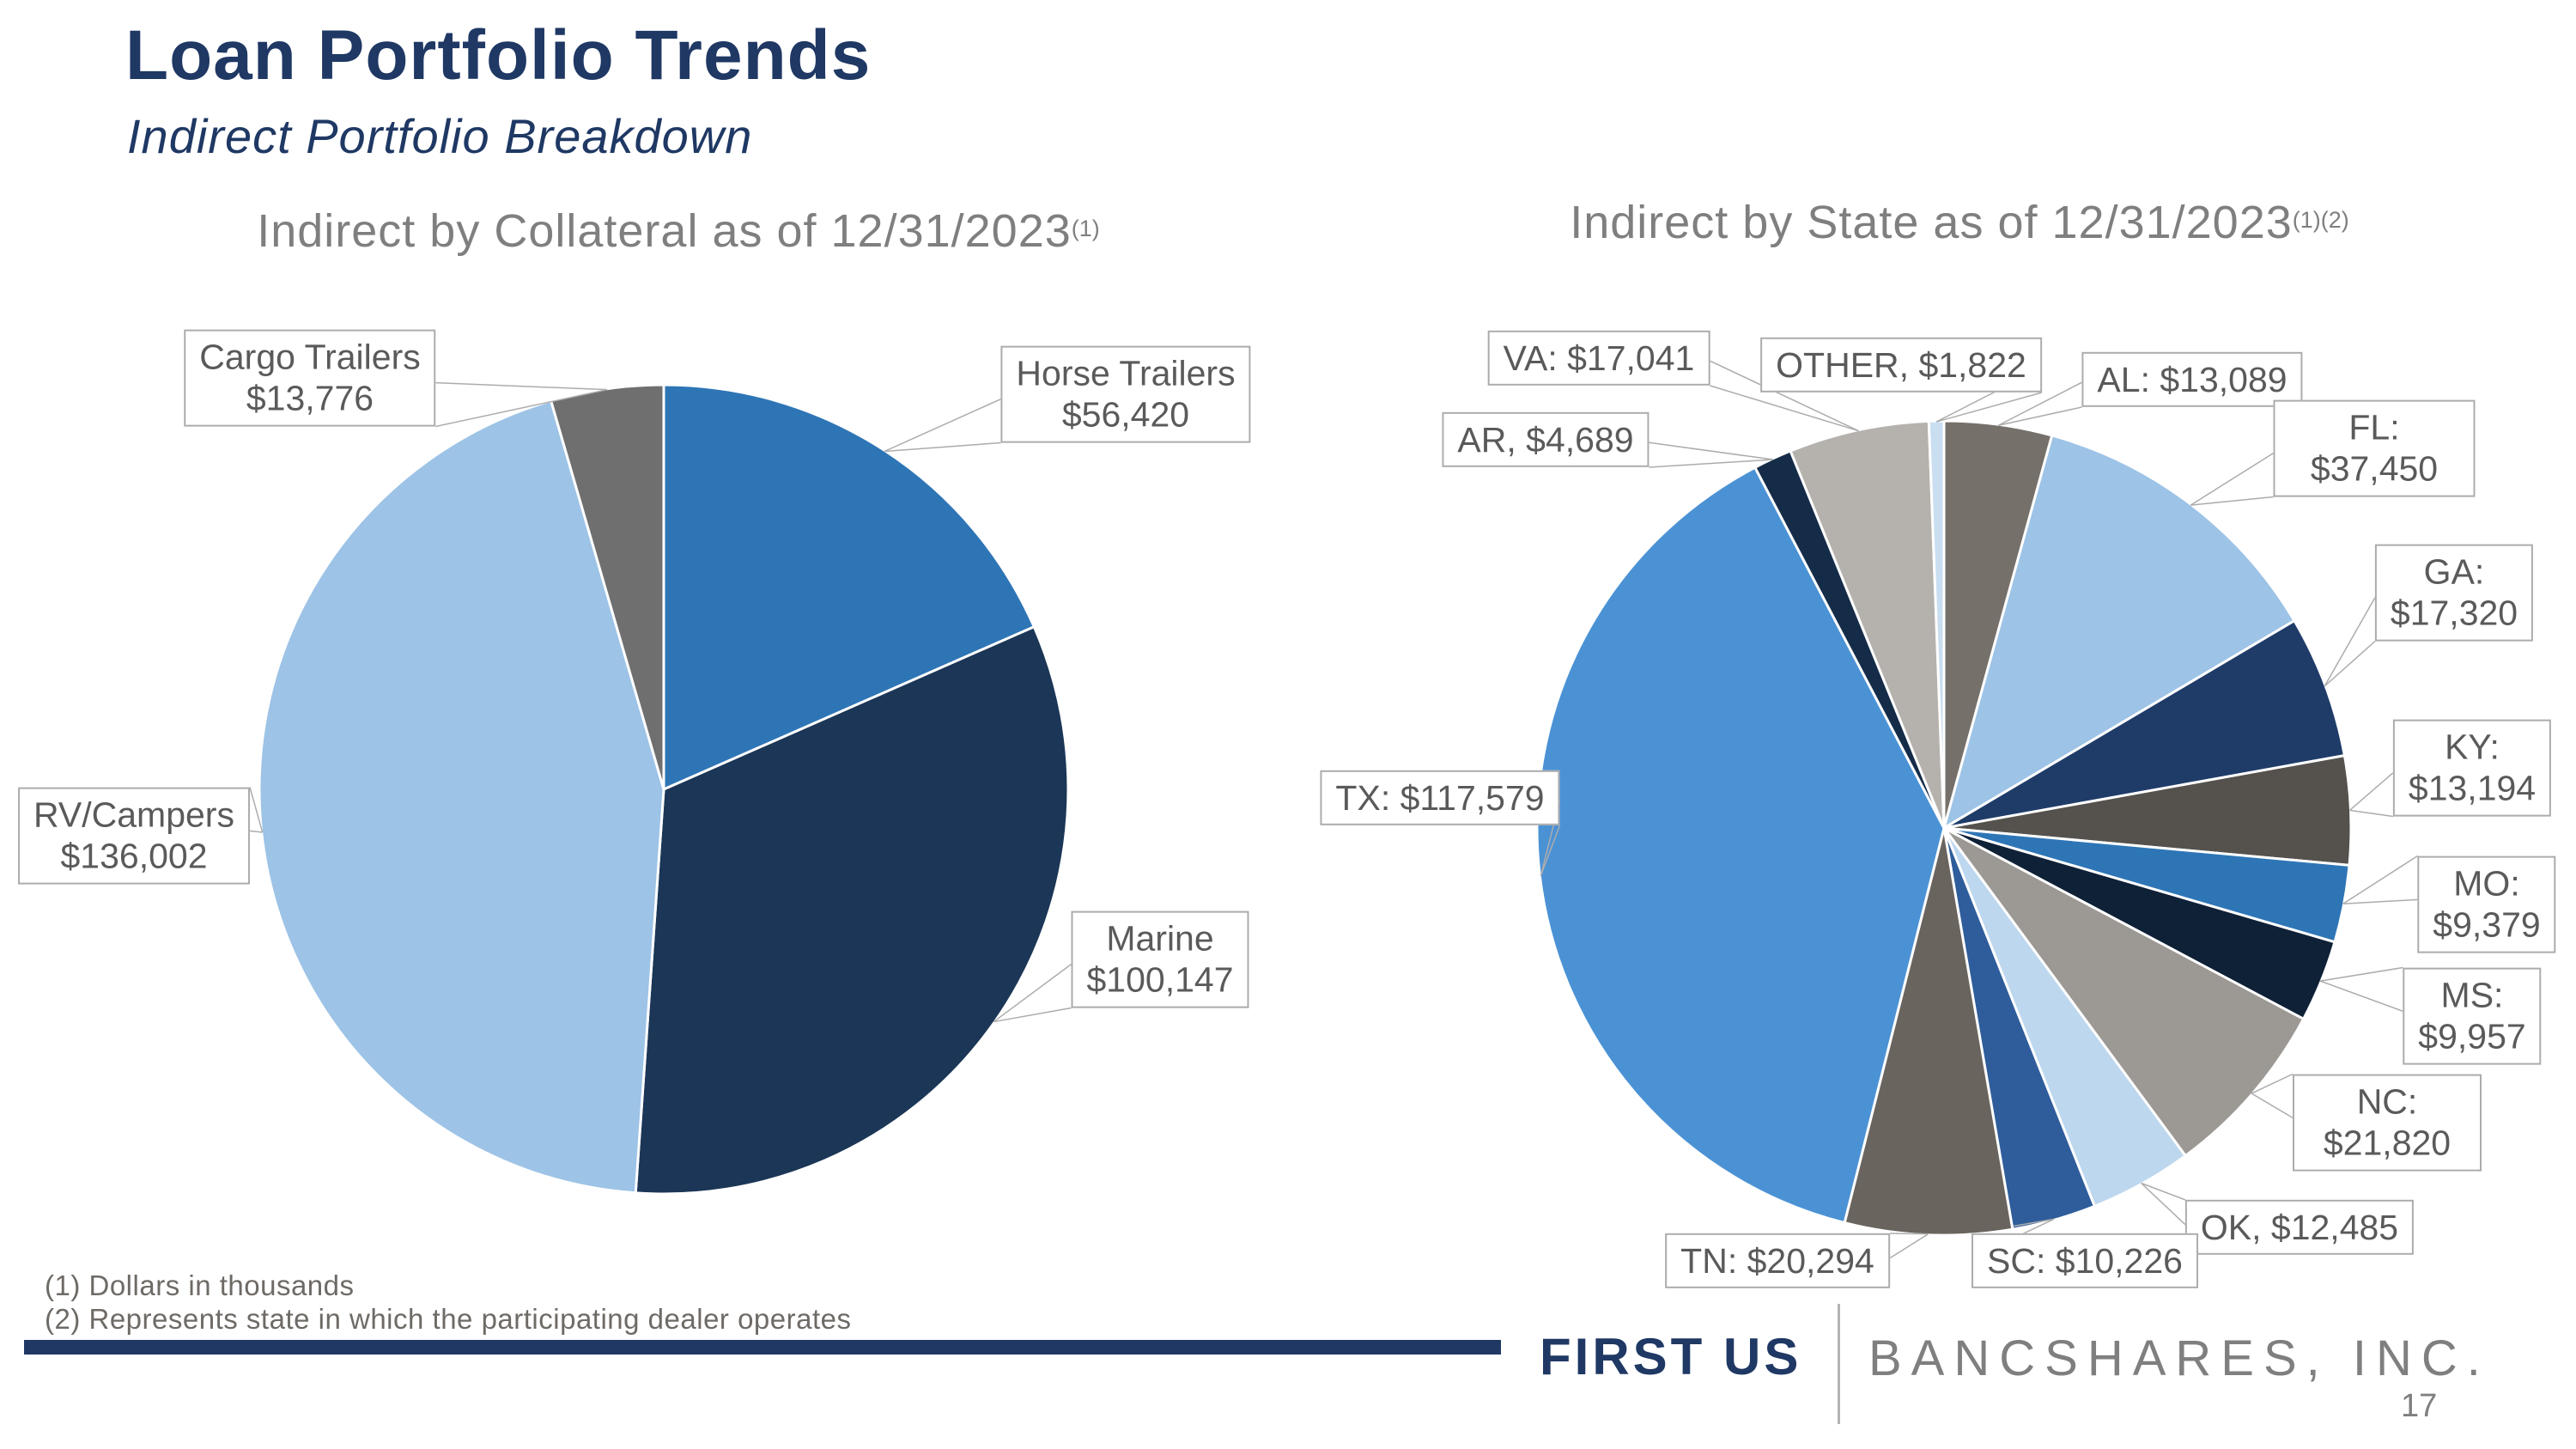  Describe the element at coordinates (1777, 1261) in the screenshot. I see `pie-callout-tn: TN: $20,294` at that location.